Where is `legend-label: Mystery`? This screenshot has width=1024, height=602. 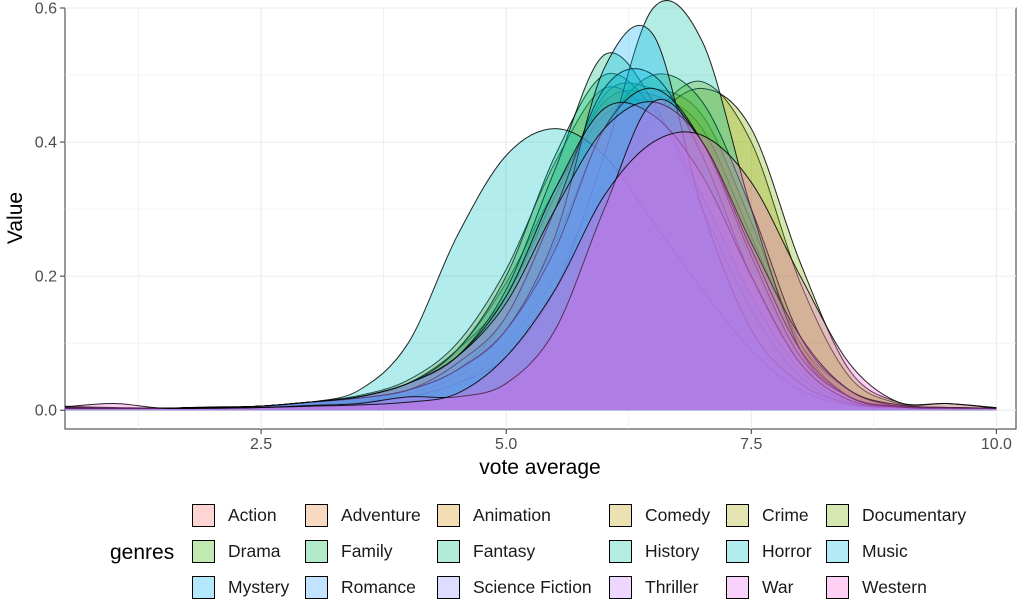 legend-label: Mystery is located at coordinates (259, 587).